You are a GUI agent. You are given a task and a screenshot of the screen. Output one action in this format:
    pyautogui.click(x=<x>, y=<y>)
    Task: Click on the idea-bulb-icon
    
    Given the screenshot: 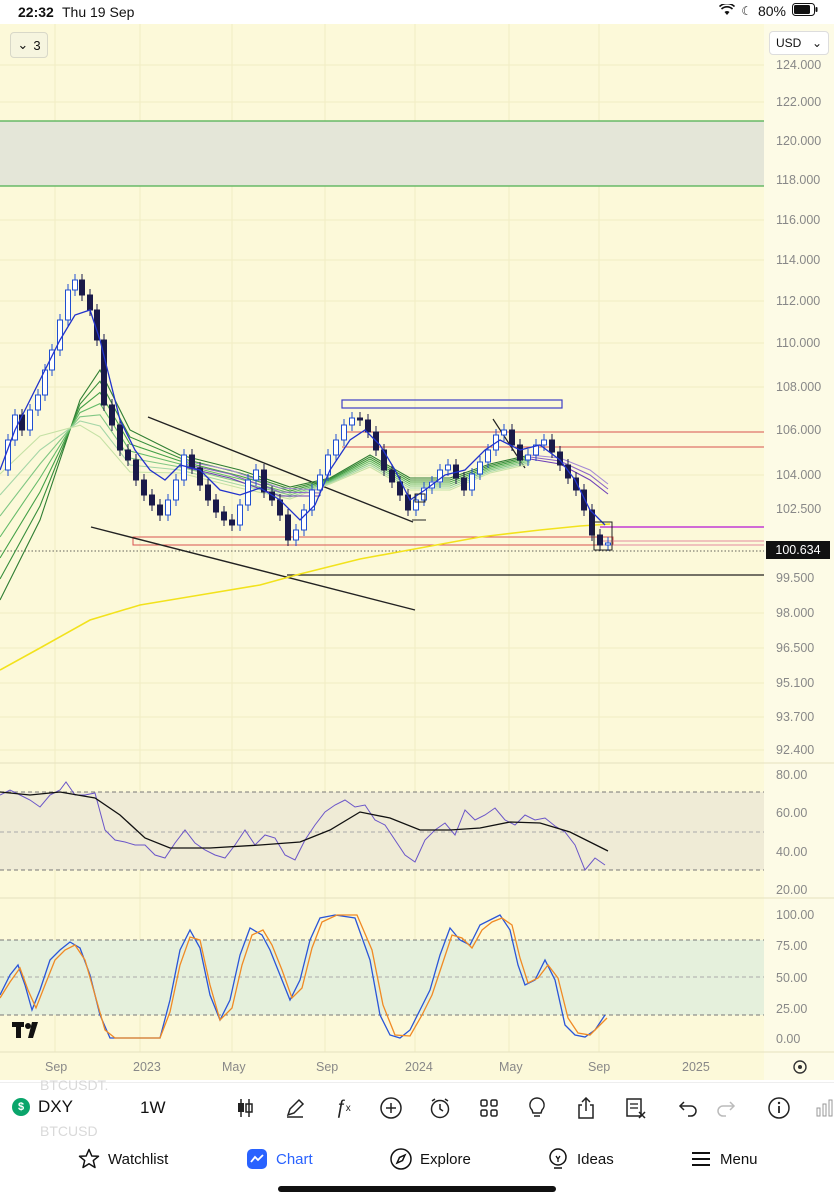 What is the action you would take?
    pyautogui.click(x=537, y=1108)
    